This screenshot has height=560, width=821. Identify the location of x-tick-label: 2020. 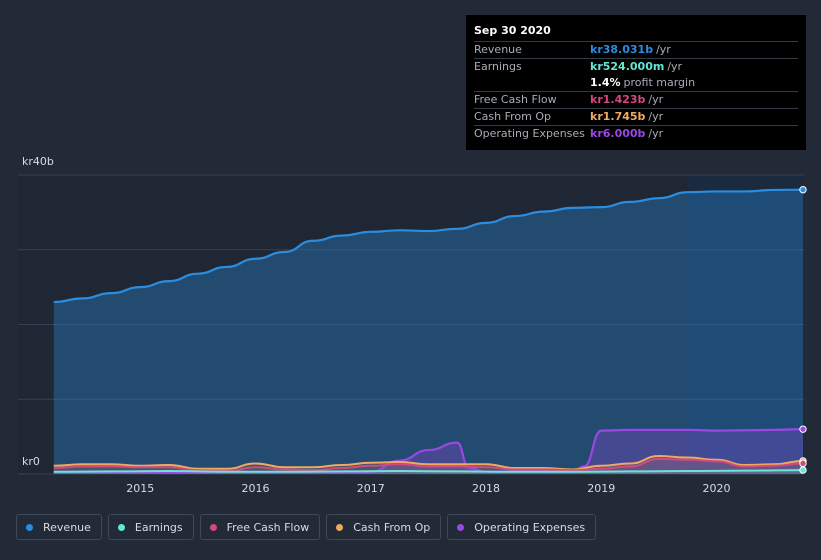
(717, 488).